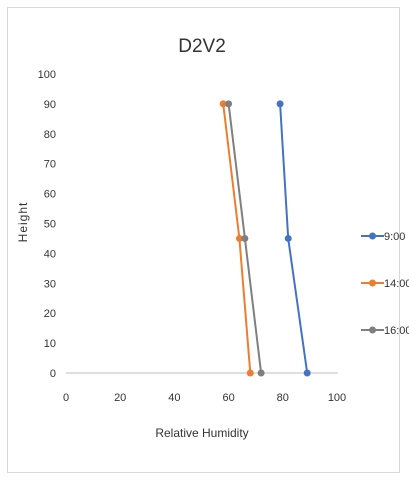 The width and height of the screenshot is (409, 483). I want to click on legend-label: 14:00, so click(396, 284).